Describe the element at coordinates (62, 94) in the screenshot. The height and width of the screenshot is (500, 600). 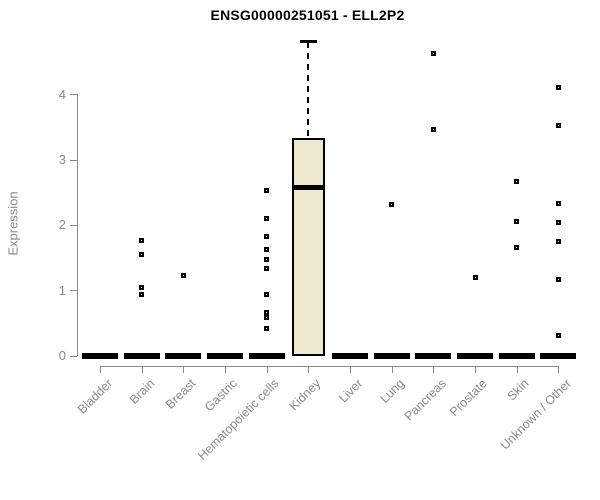
I see `y-tick-label: 4` at that location.